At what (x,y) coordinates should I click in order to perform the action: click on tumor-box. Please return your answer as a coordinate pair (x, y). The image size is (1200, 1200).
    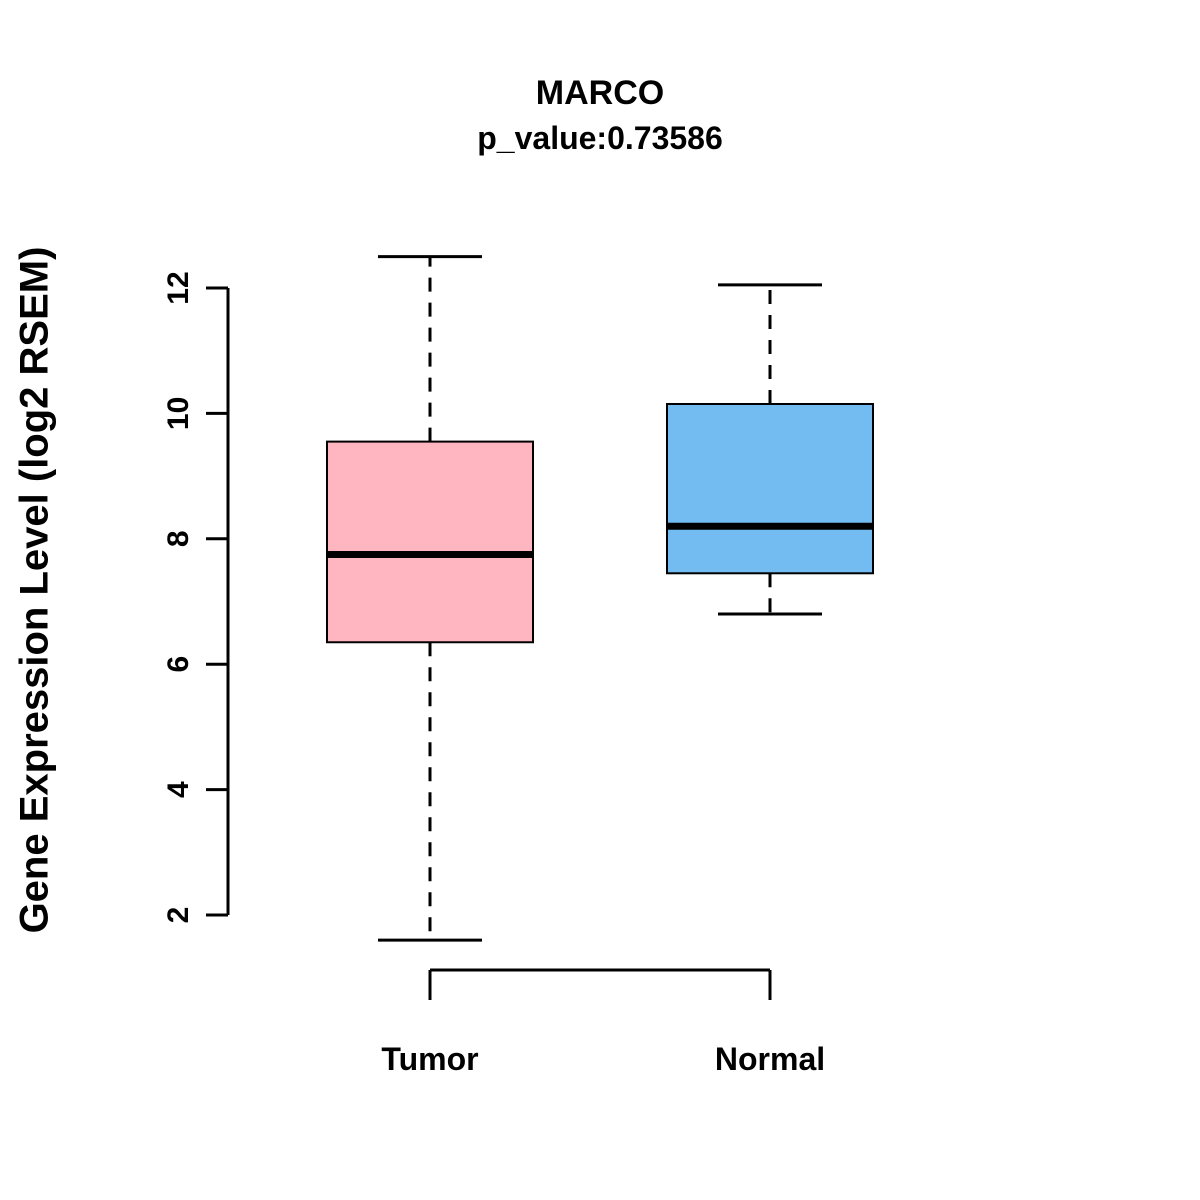
    Looking at the image, I should click on (430, 542).